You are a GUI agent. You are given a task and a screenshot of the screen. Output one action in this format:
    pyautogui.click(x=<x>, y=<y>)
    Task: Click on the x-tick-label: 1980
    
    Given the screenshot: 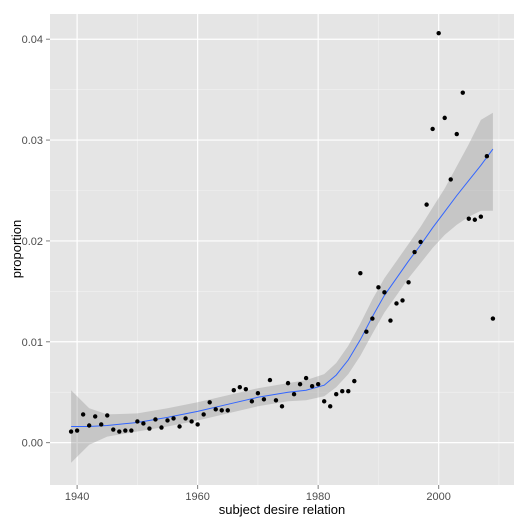 What is the action you would take?
    pyautogui.click(x=318, y=497)
    